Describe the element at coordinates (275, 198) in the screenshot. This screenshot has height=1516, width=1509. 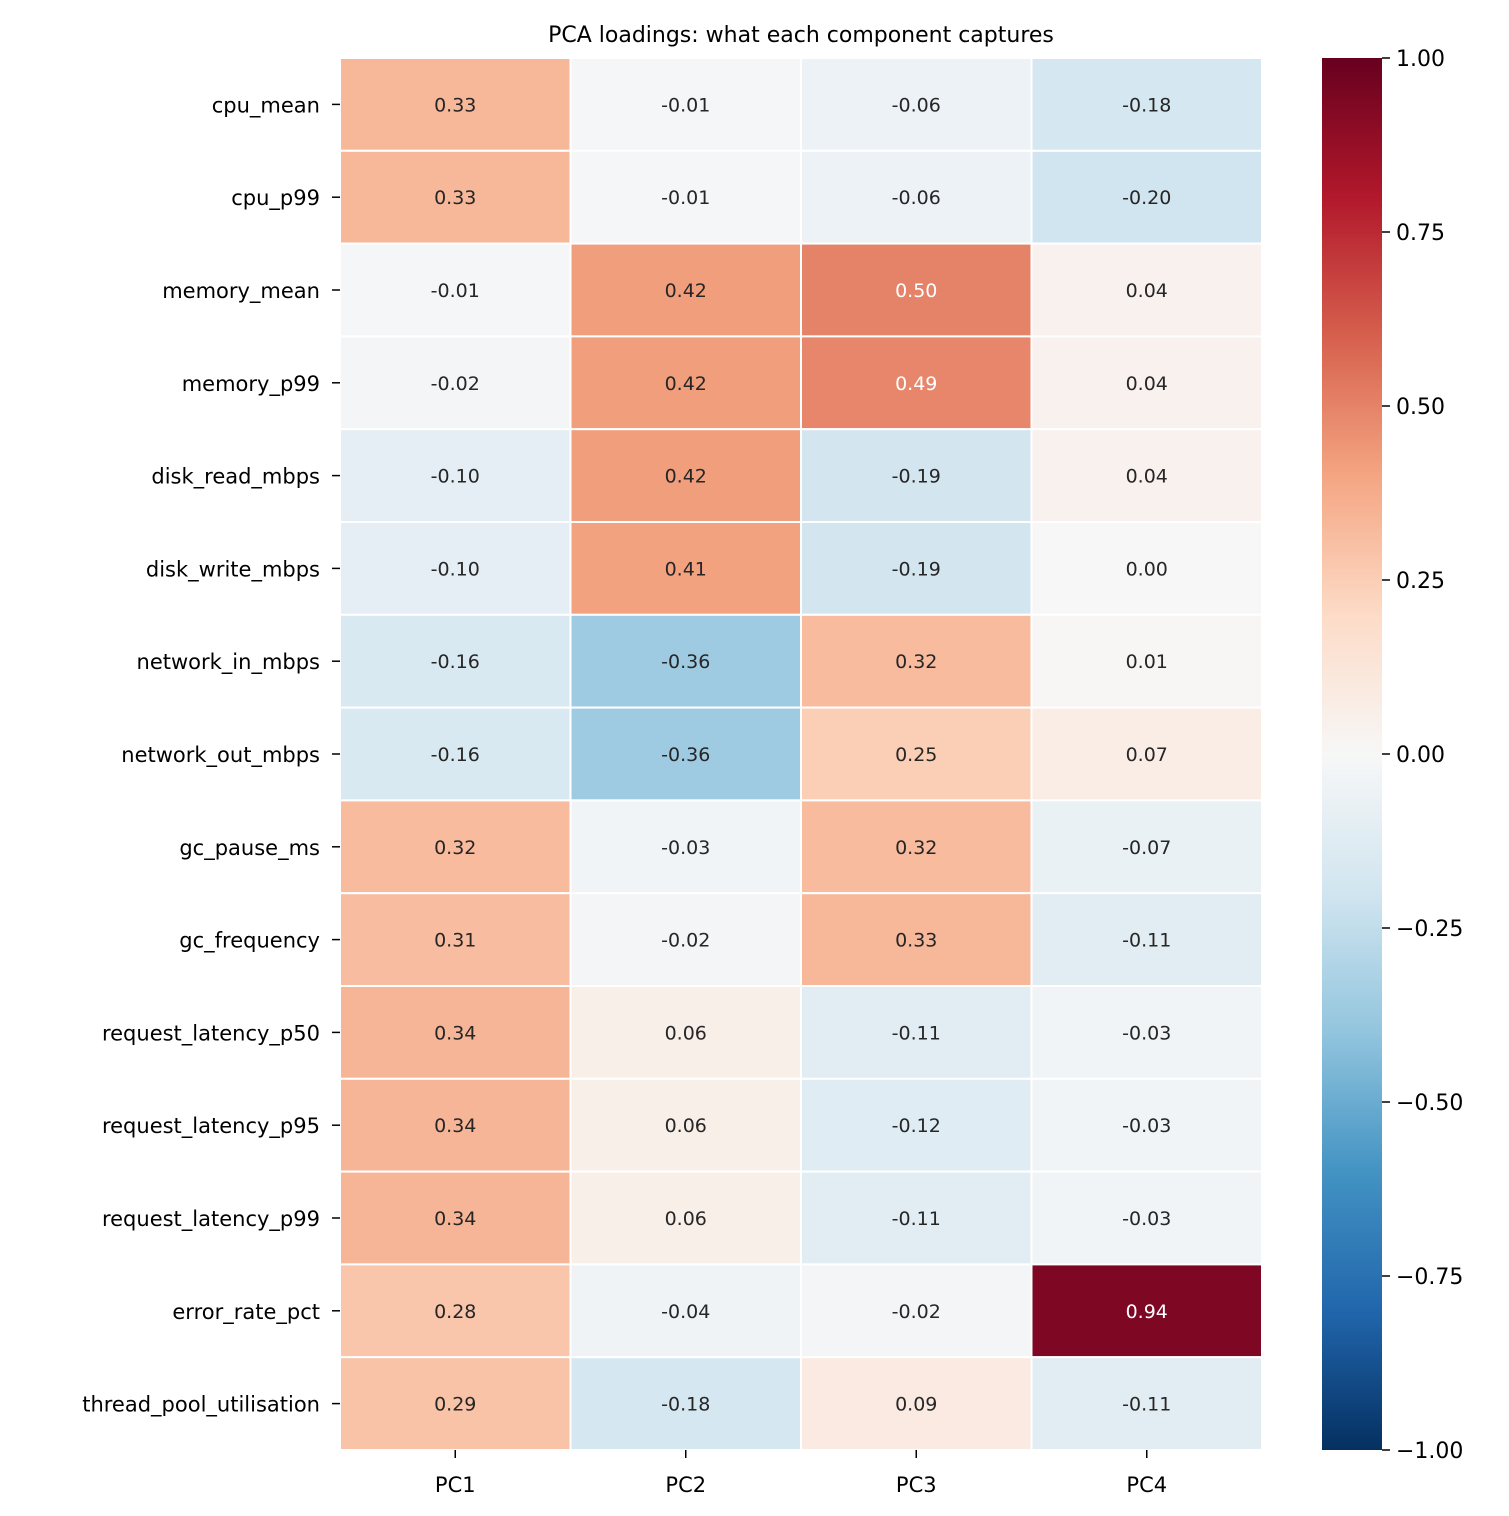
I see `row-label: cpu_p99` at that location.